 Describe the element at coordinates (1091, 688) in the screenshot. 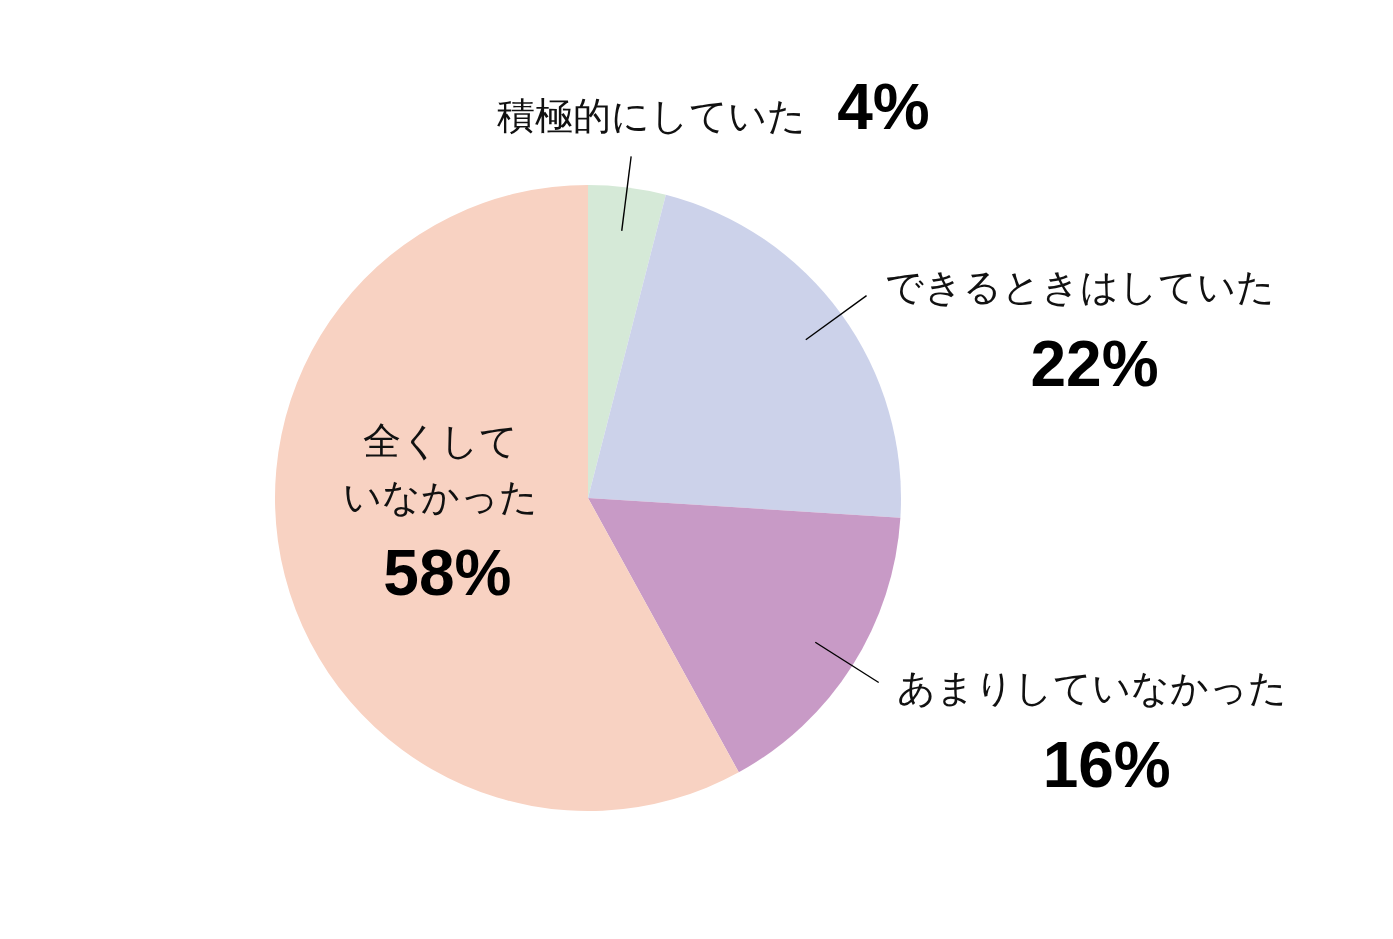

I see `slice-label: あまりしていなかった` at that location.